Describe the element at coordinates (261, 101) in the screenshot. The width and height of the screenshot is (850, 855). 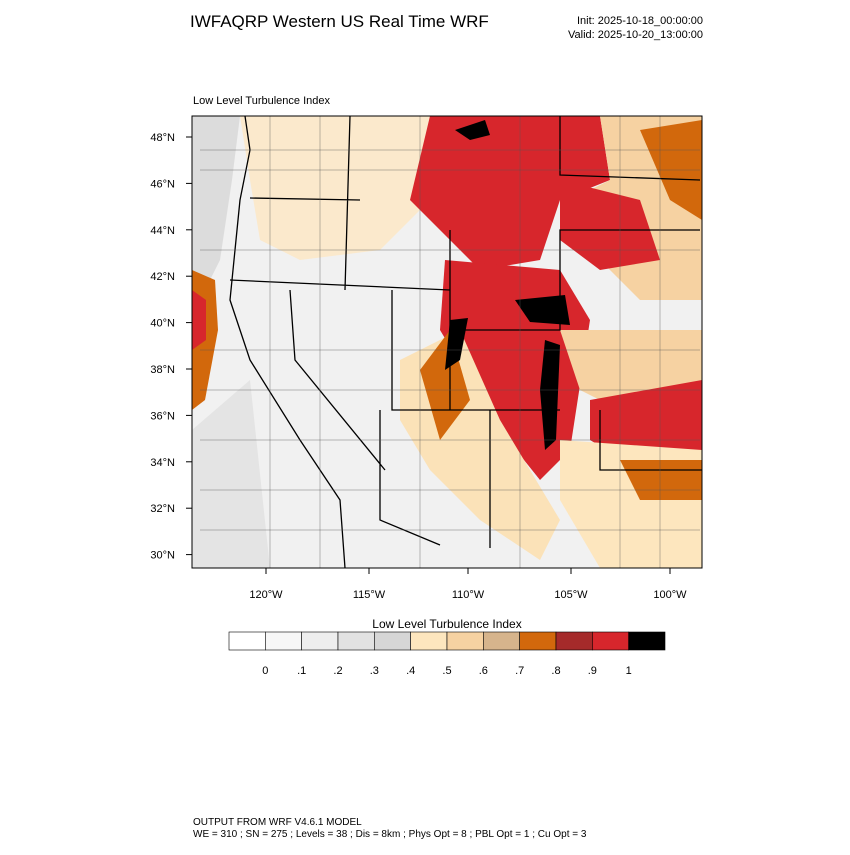
I see `map-subtitle: Low Level Turbulence Index` at that location.